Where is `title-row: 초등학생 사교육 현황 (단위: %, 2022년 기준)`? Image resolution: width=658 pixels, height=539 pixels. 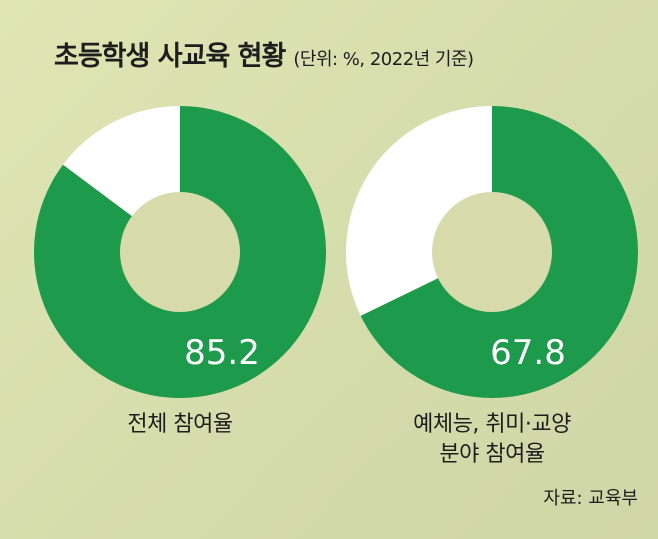 title-row: 초등학생 사교육 현황 (단위: %, 2022년 기준) is located at coordinates (264, 53).